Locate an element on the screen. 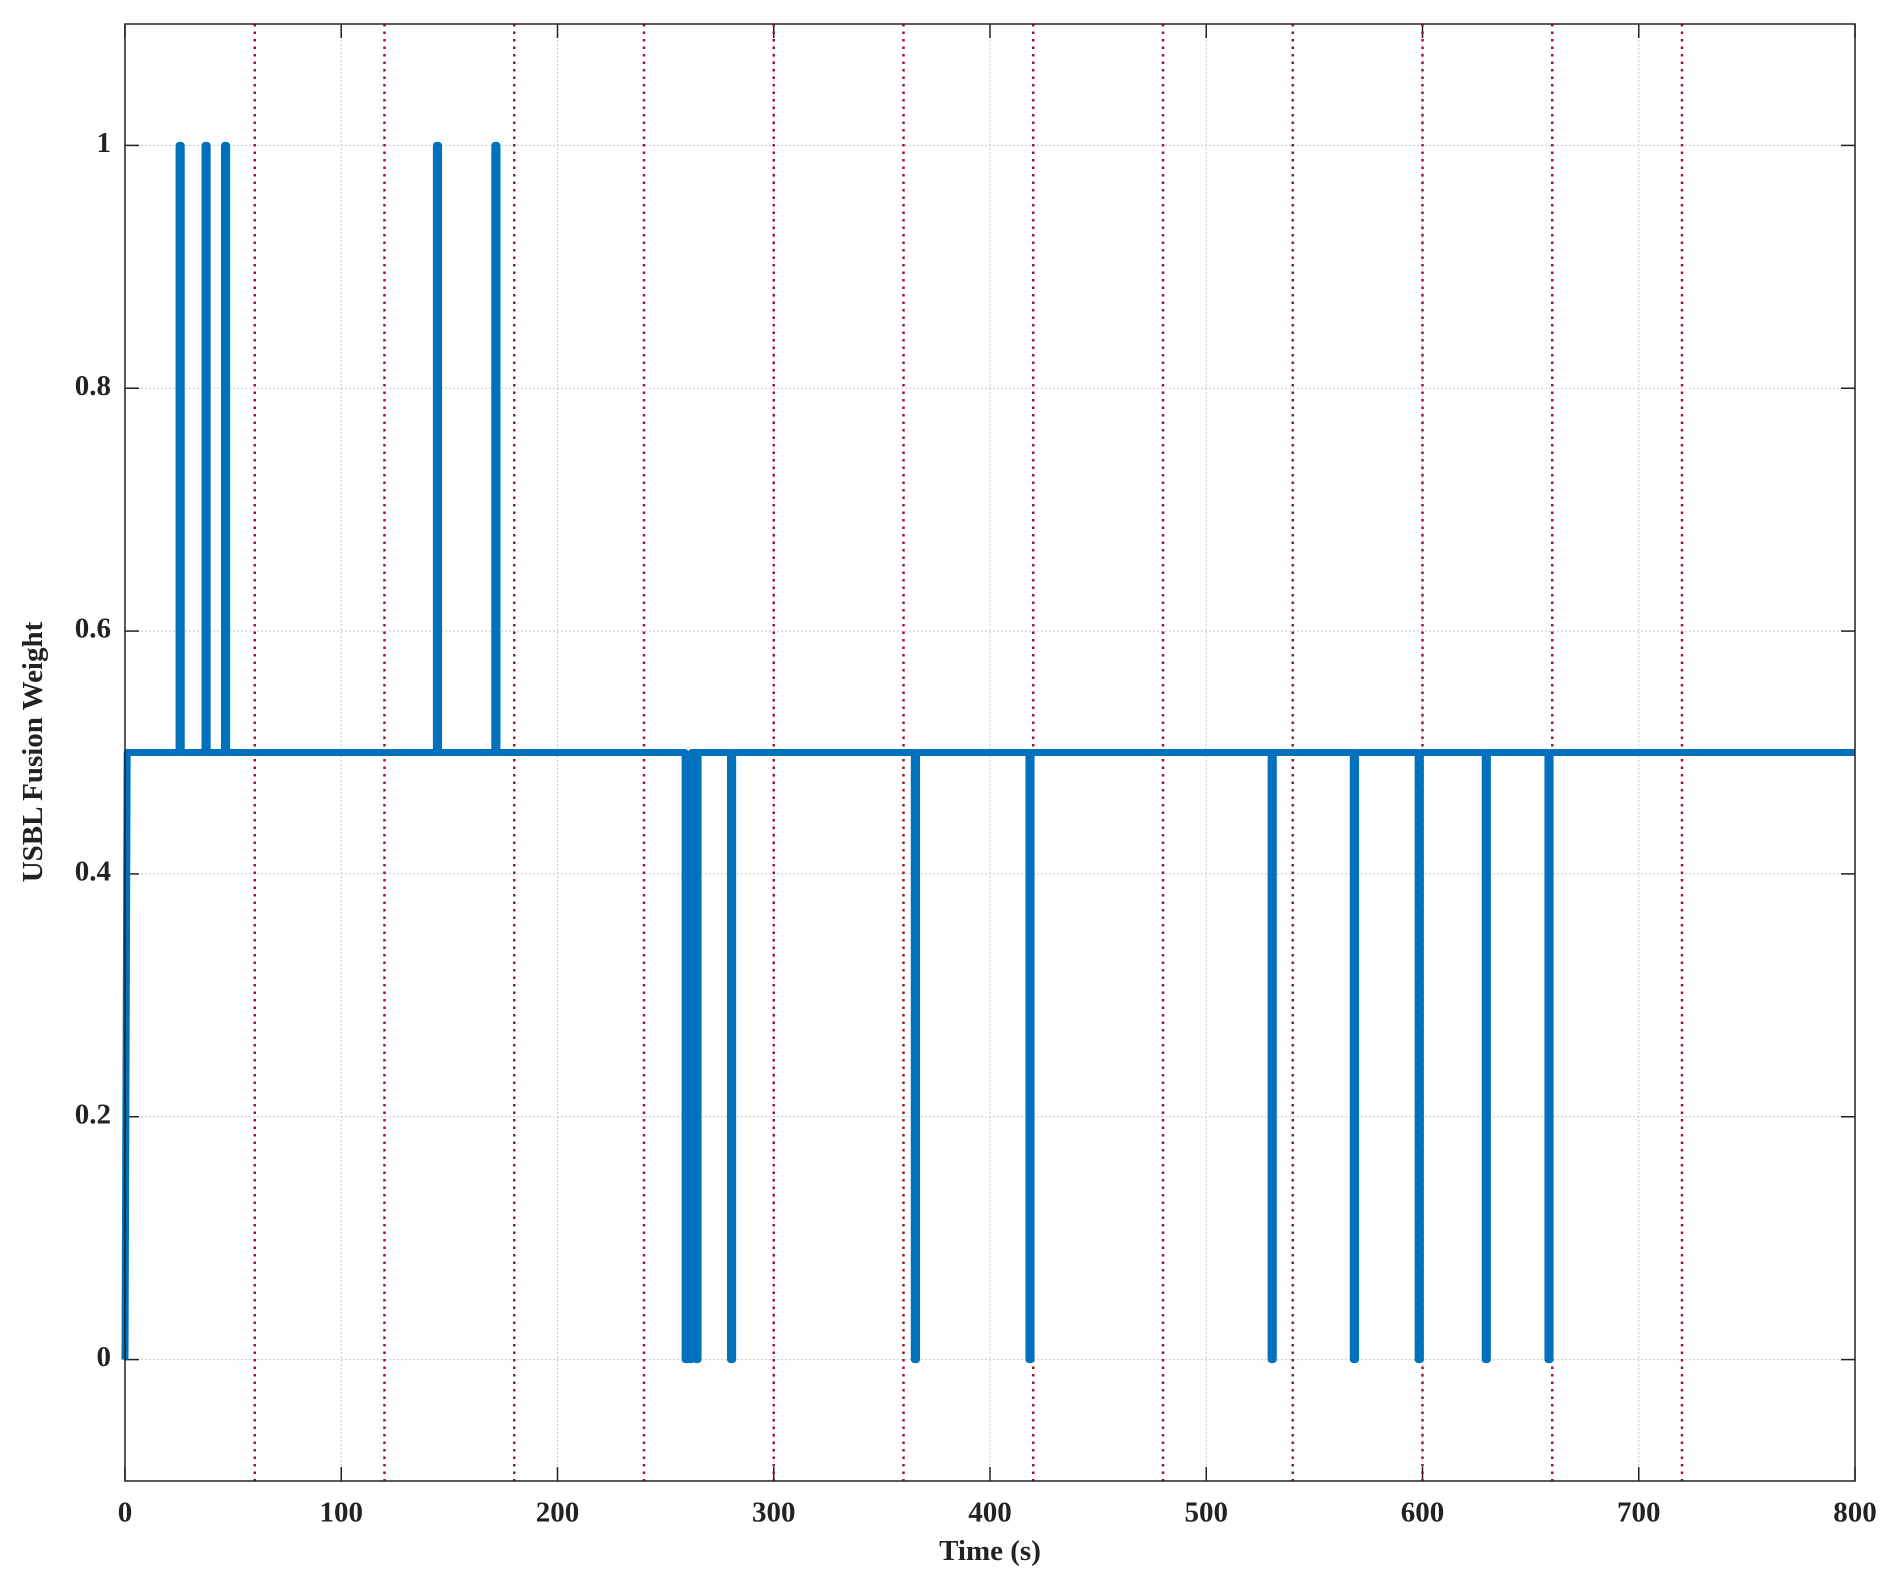 This screenshot has height=1594, width=1894. x-tick-label: 100 is located at coordinates (342, 1513).